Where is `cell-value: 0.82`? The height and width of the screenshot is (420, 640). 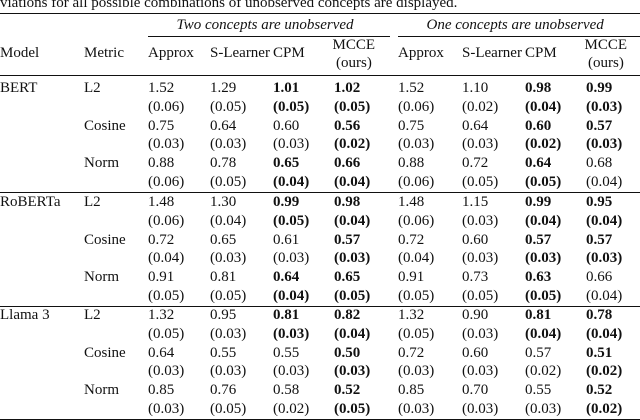 cell-value: 0.82 is located at coordinates (347, 315).